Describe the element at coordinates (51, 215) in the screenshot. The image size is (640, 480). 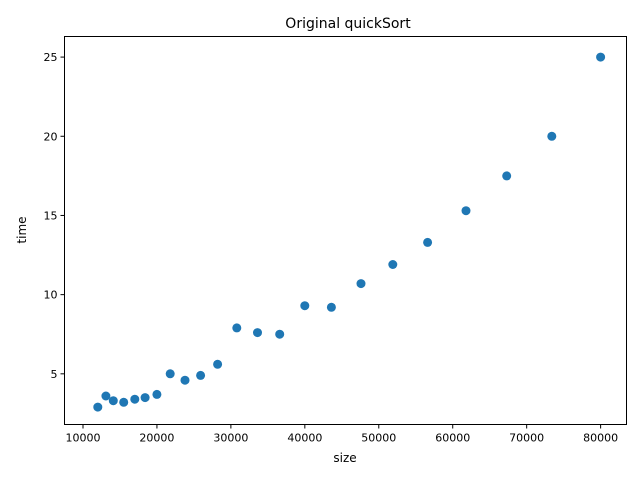
I see `y-tick-label: 15` at that location.